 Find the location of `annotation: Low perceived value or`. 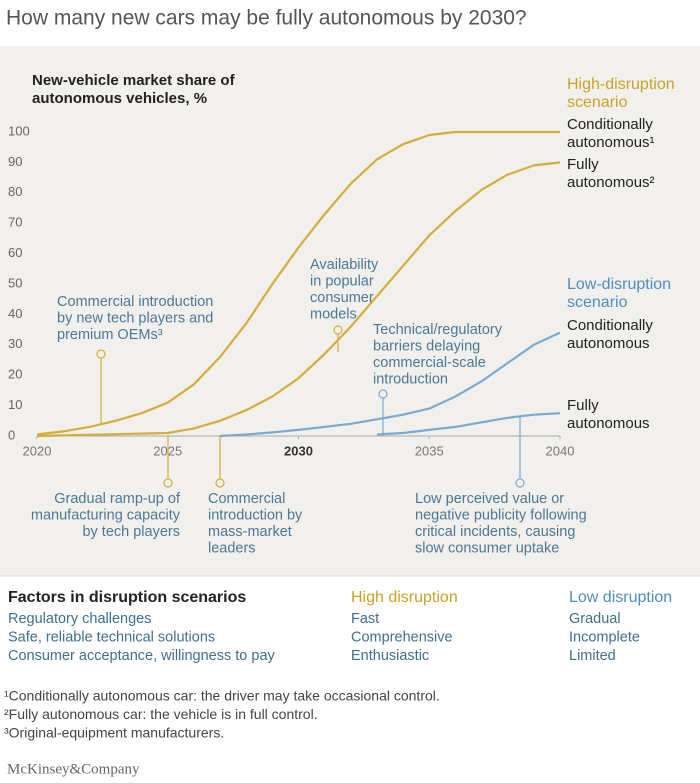

annotation: Low perceived value or is located at coordinates (489, 499).